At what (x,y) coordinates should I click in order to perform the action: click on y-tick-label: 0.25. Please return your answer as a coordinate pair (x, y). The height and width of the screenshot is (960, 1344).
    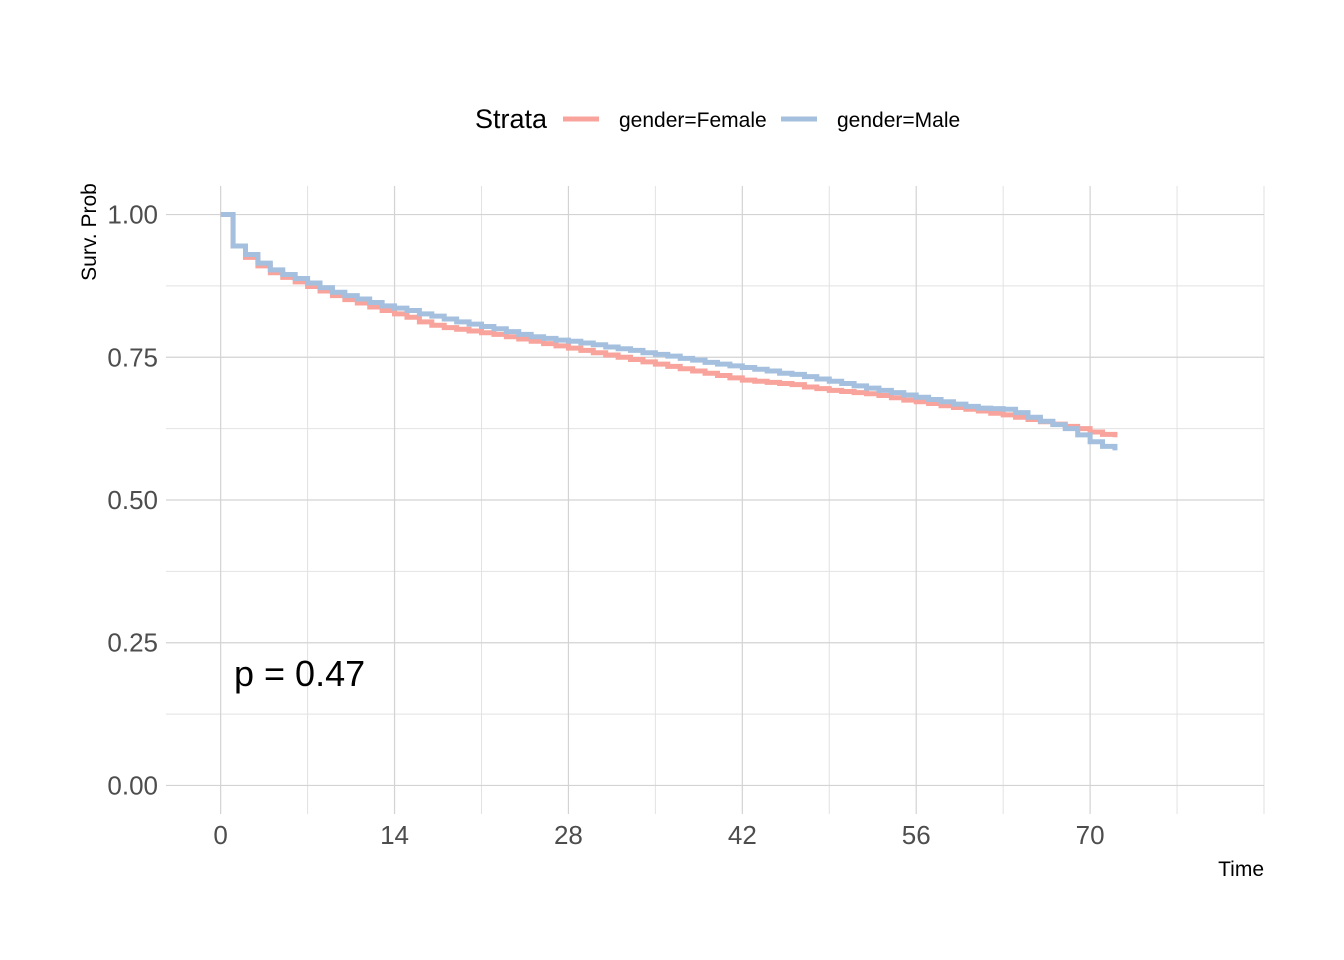
    Looking at the image, I should click on (132, 643).